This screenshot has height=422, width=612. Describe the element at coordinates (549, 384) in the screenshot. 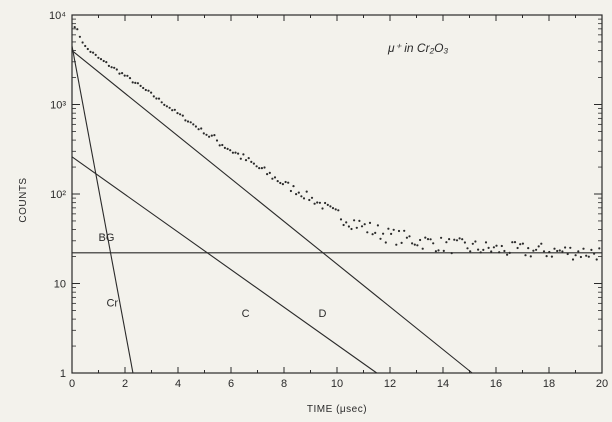

I see `x-tick-label: 18` at that location.